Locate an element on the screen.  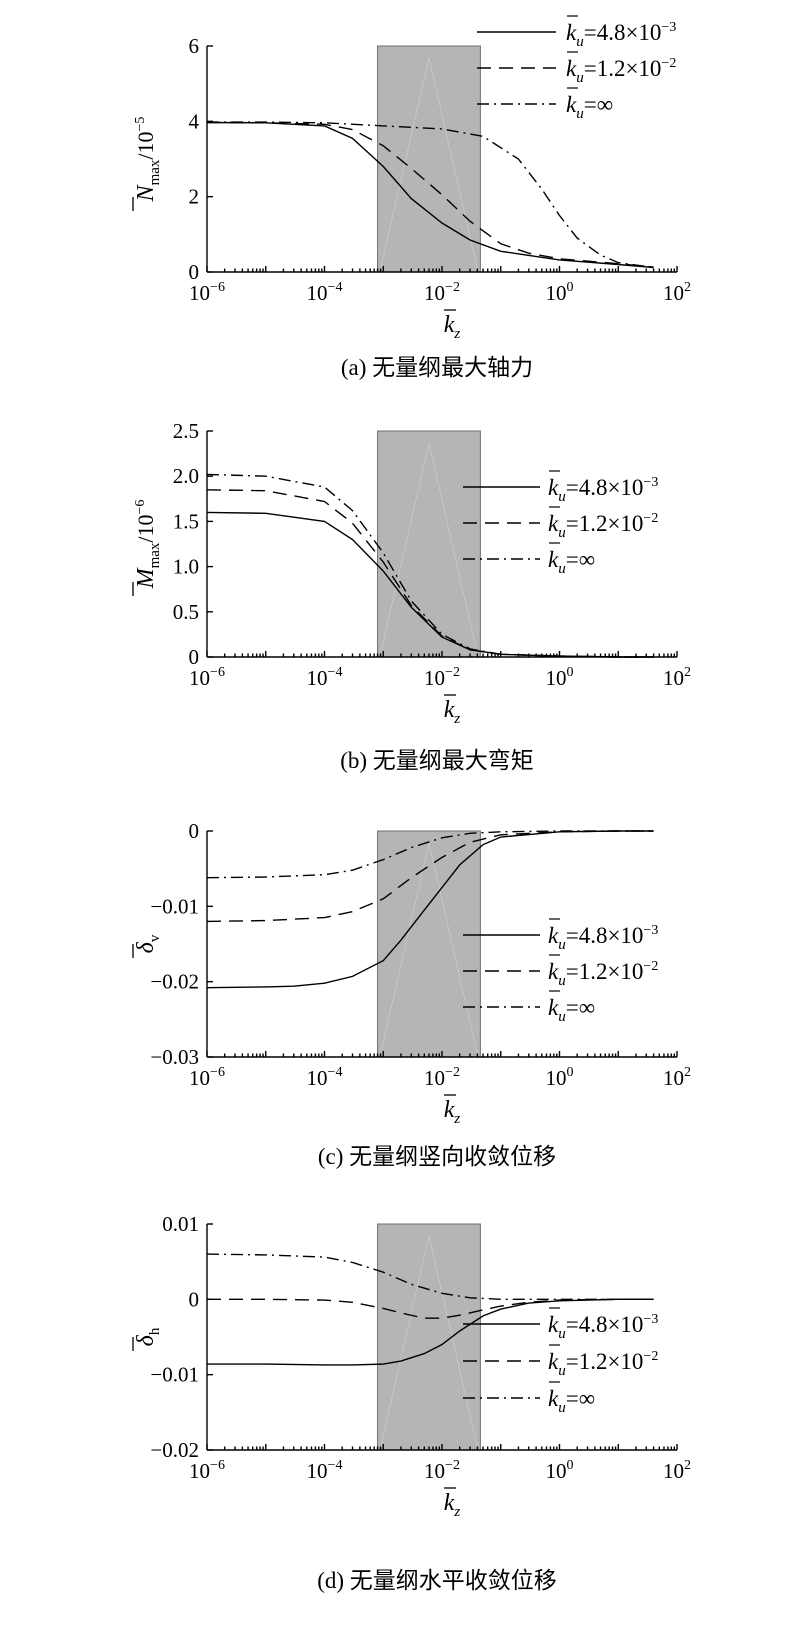
y-tick-label: −0.03 is located at coordinates (174, 1057).